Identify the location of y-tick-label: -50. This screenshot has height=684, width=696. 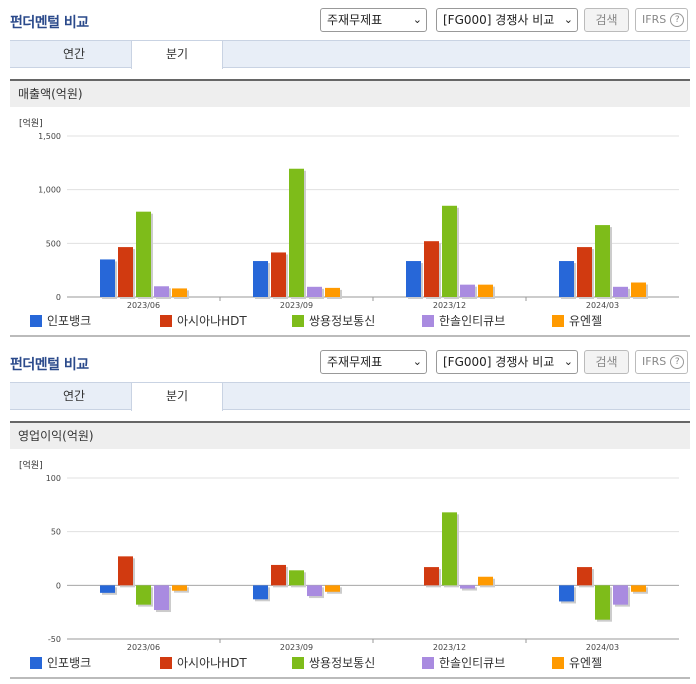
(54, 639).